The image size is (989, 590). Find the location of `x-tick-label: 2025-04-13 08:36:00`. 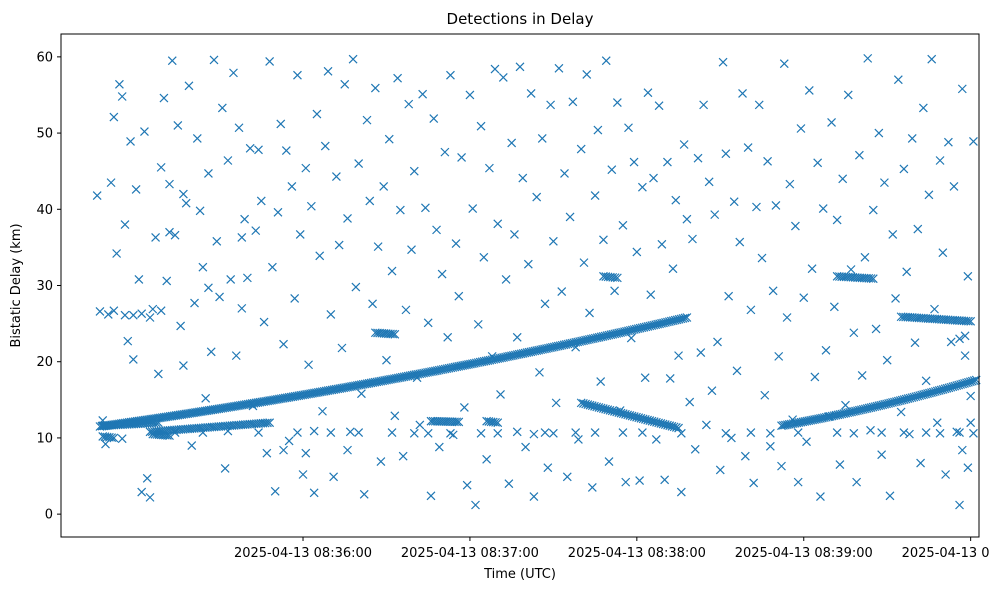

x-tick-label: 2025-04-13 08:36:00 is located at coordinates (303, 553).